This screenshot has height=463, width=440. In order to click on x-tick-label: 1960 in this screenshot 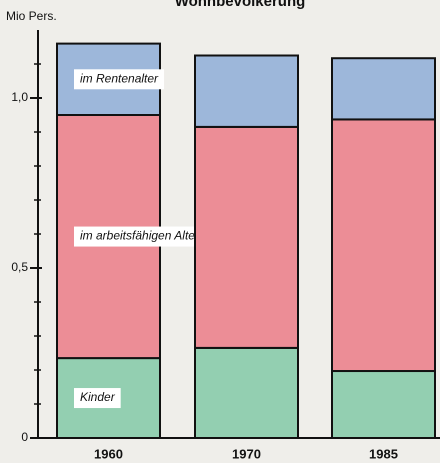, I will do `click(108, 453)`.